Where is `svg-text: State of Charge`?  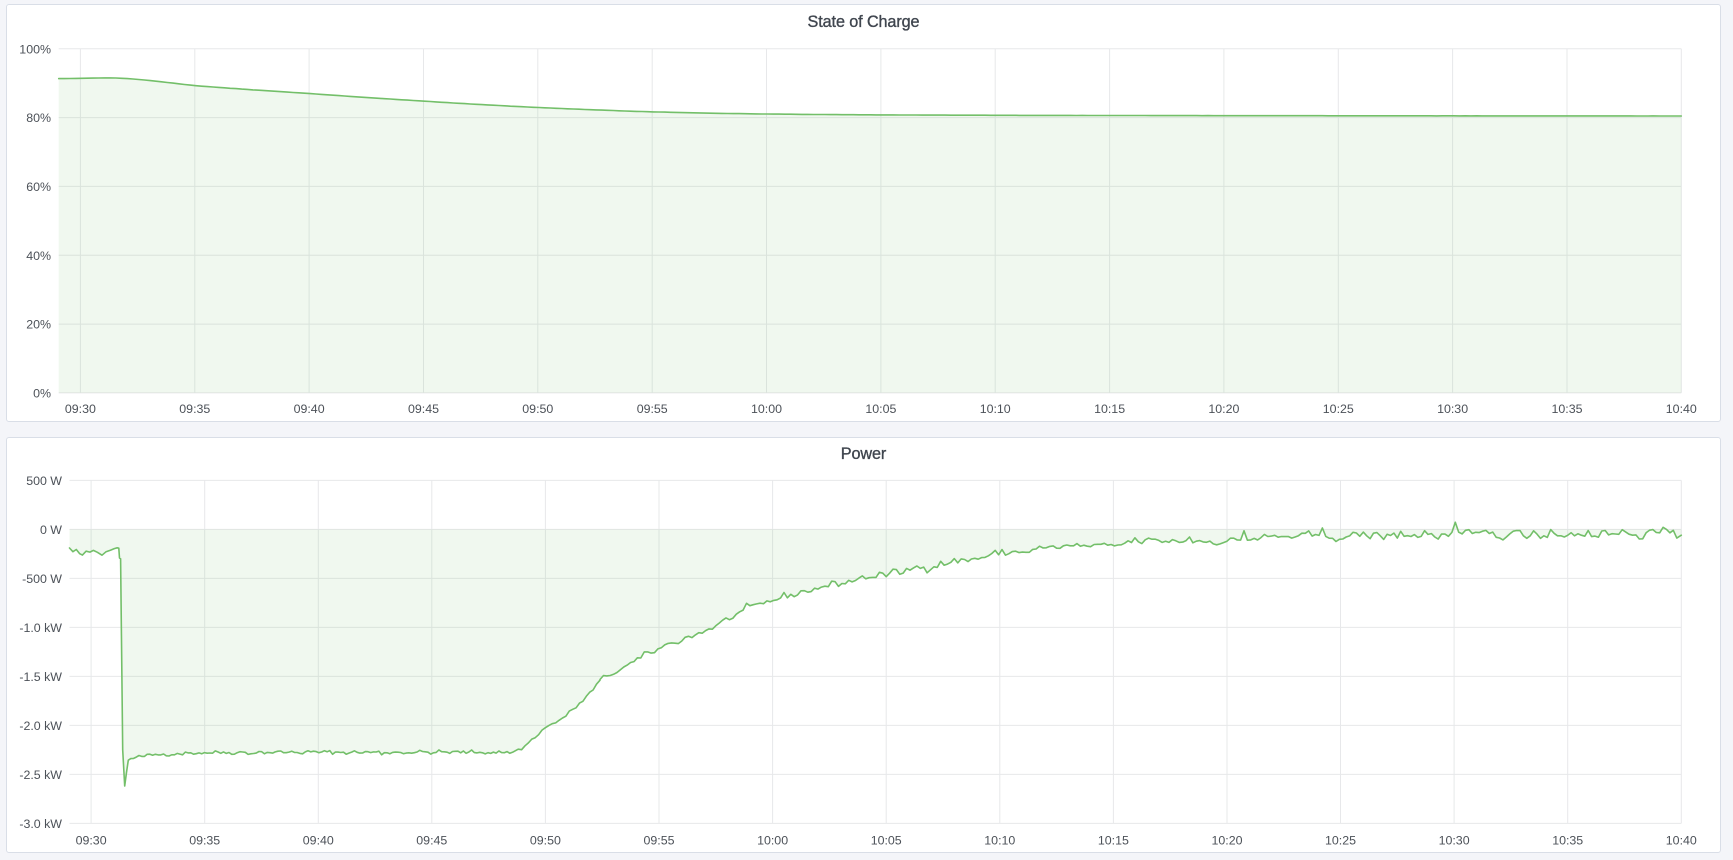
svg-text: State of Charge is located at coordinates (864, 22).